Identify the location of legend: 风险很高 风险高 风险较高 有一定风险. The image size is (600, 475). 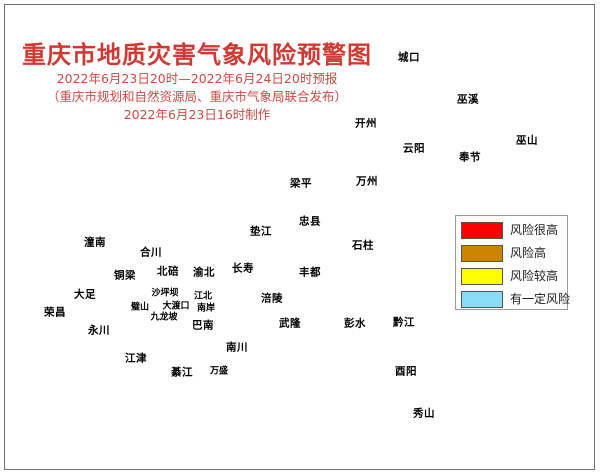
(512, 262).